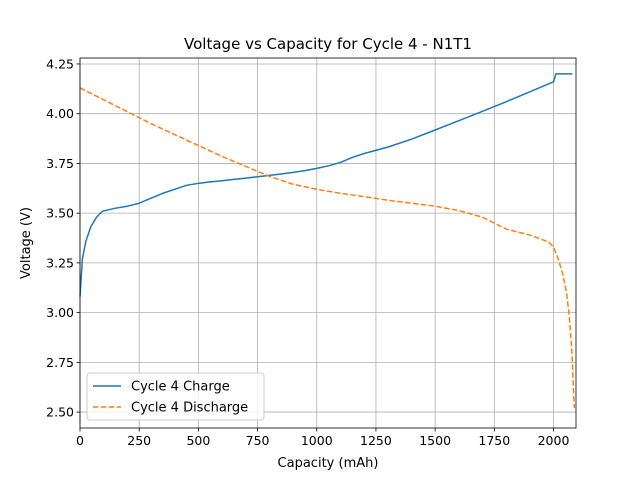 This screenshot has width=640, height=480. Describe the element at coordinates (317, 440) in the screenshot. I see `x-tick-label: 1000` at that location.